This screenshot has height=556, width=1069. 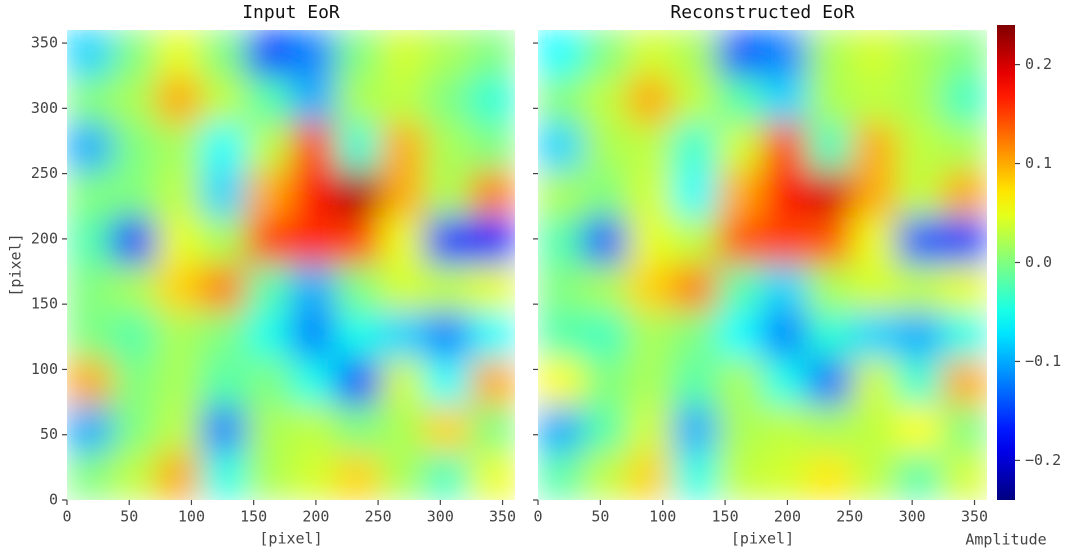 I want to click on x-tick-label: 350, so click(x=502, y=517).